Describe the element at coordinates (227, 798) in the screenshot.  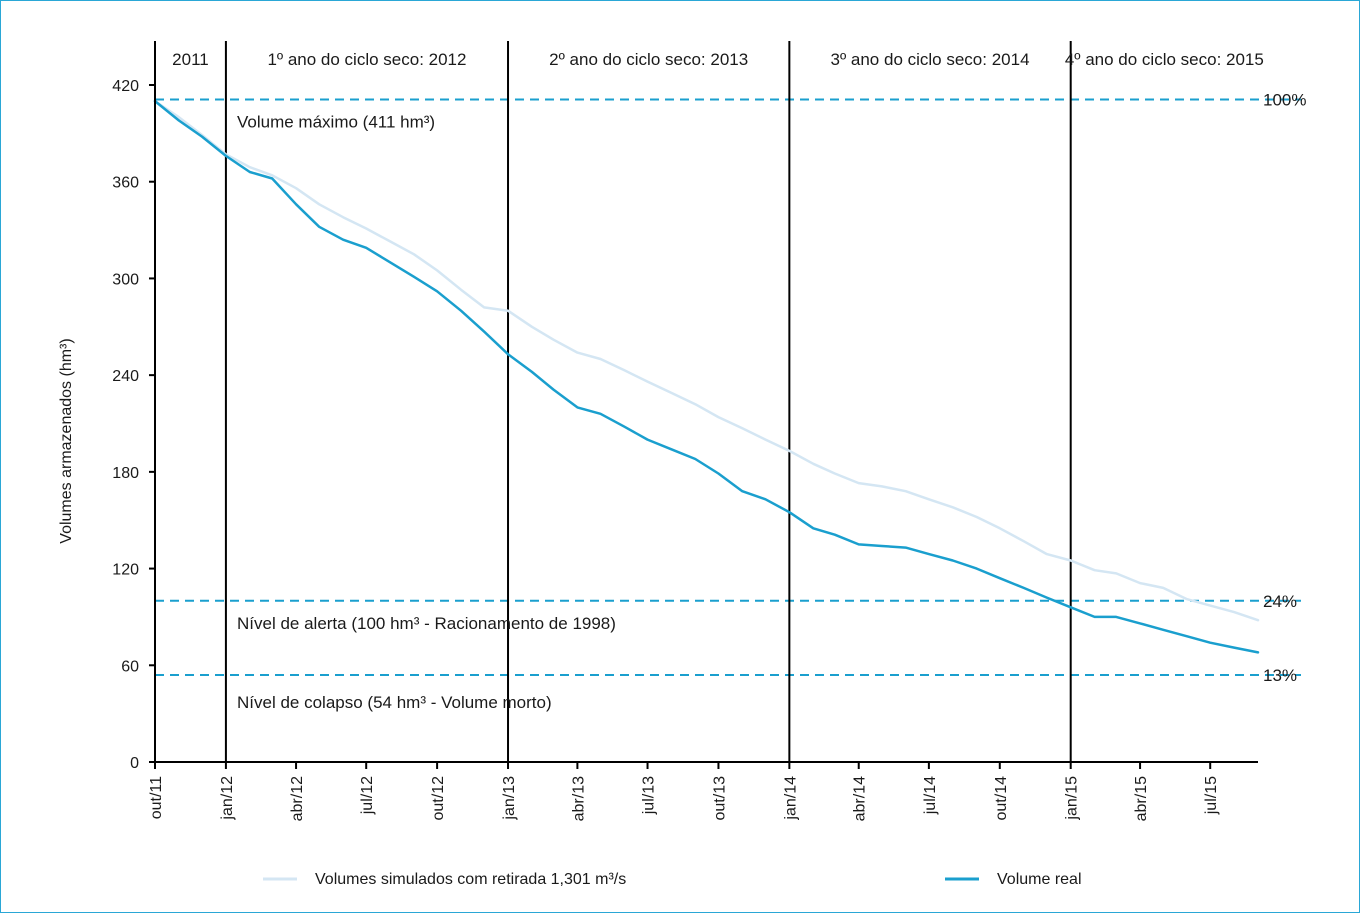
I see `x-tick-label-1: jan/12` at that location.